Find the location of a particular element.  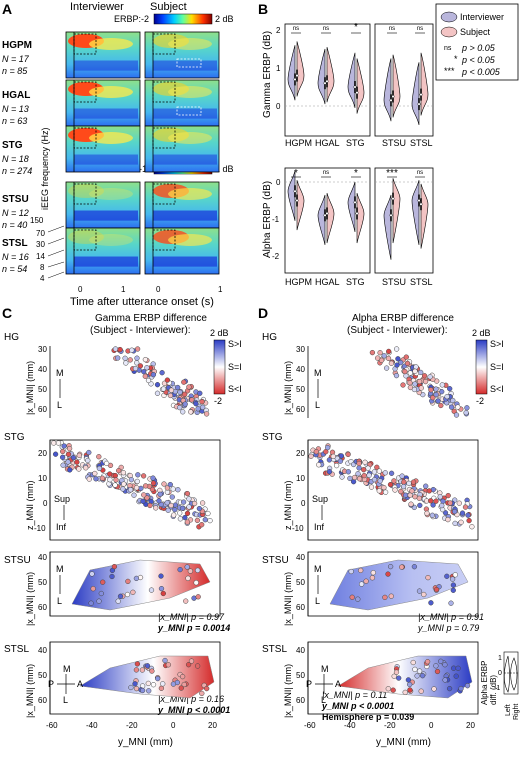

spectrogram-hgpm-subject is located at coordinates (182, 55).